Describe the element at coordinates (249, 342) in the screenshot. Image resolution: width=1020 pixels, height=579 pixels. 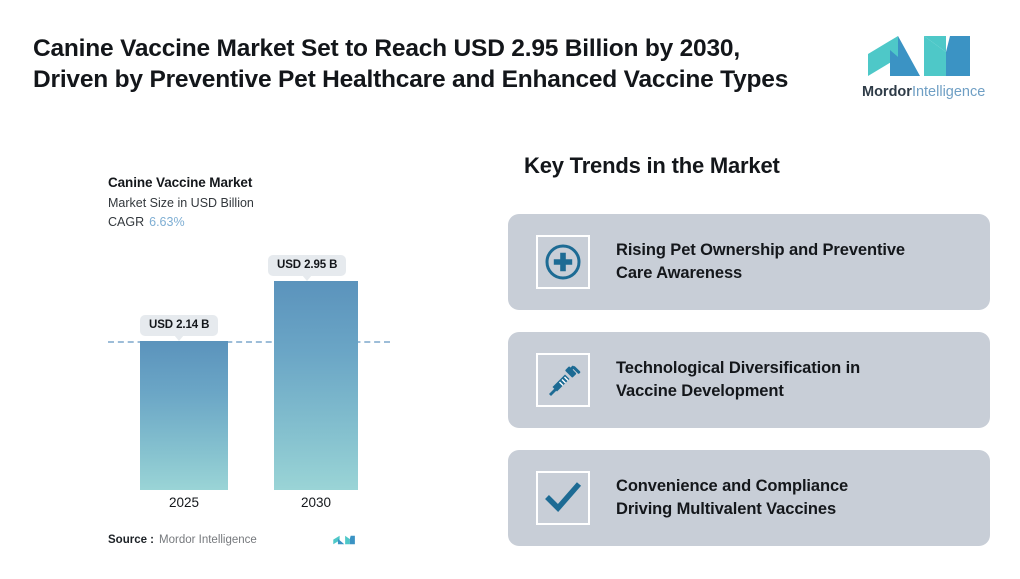
I see `chart-gridline` at that location.